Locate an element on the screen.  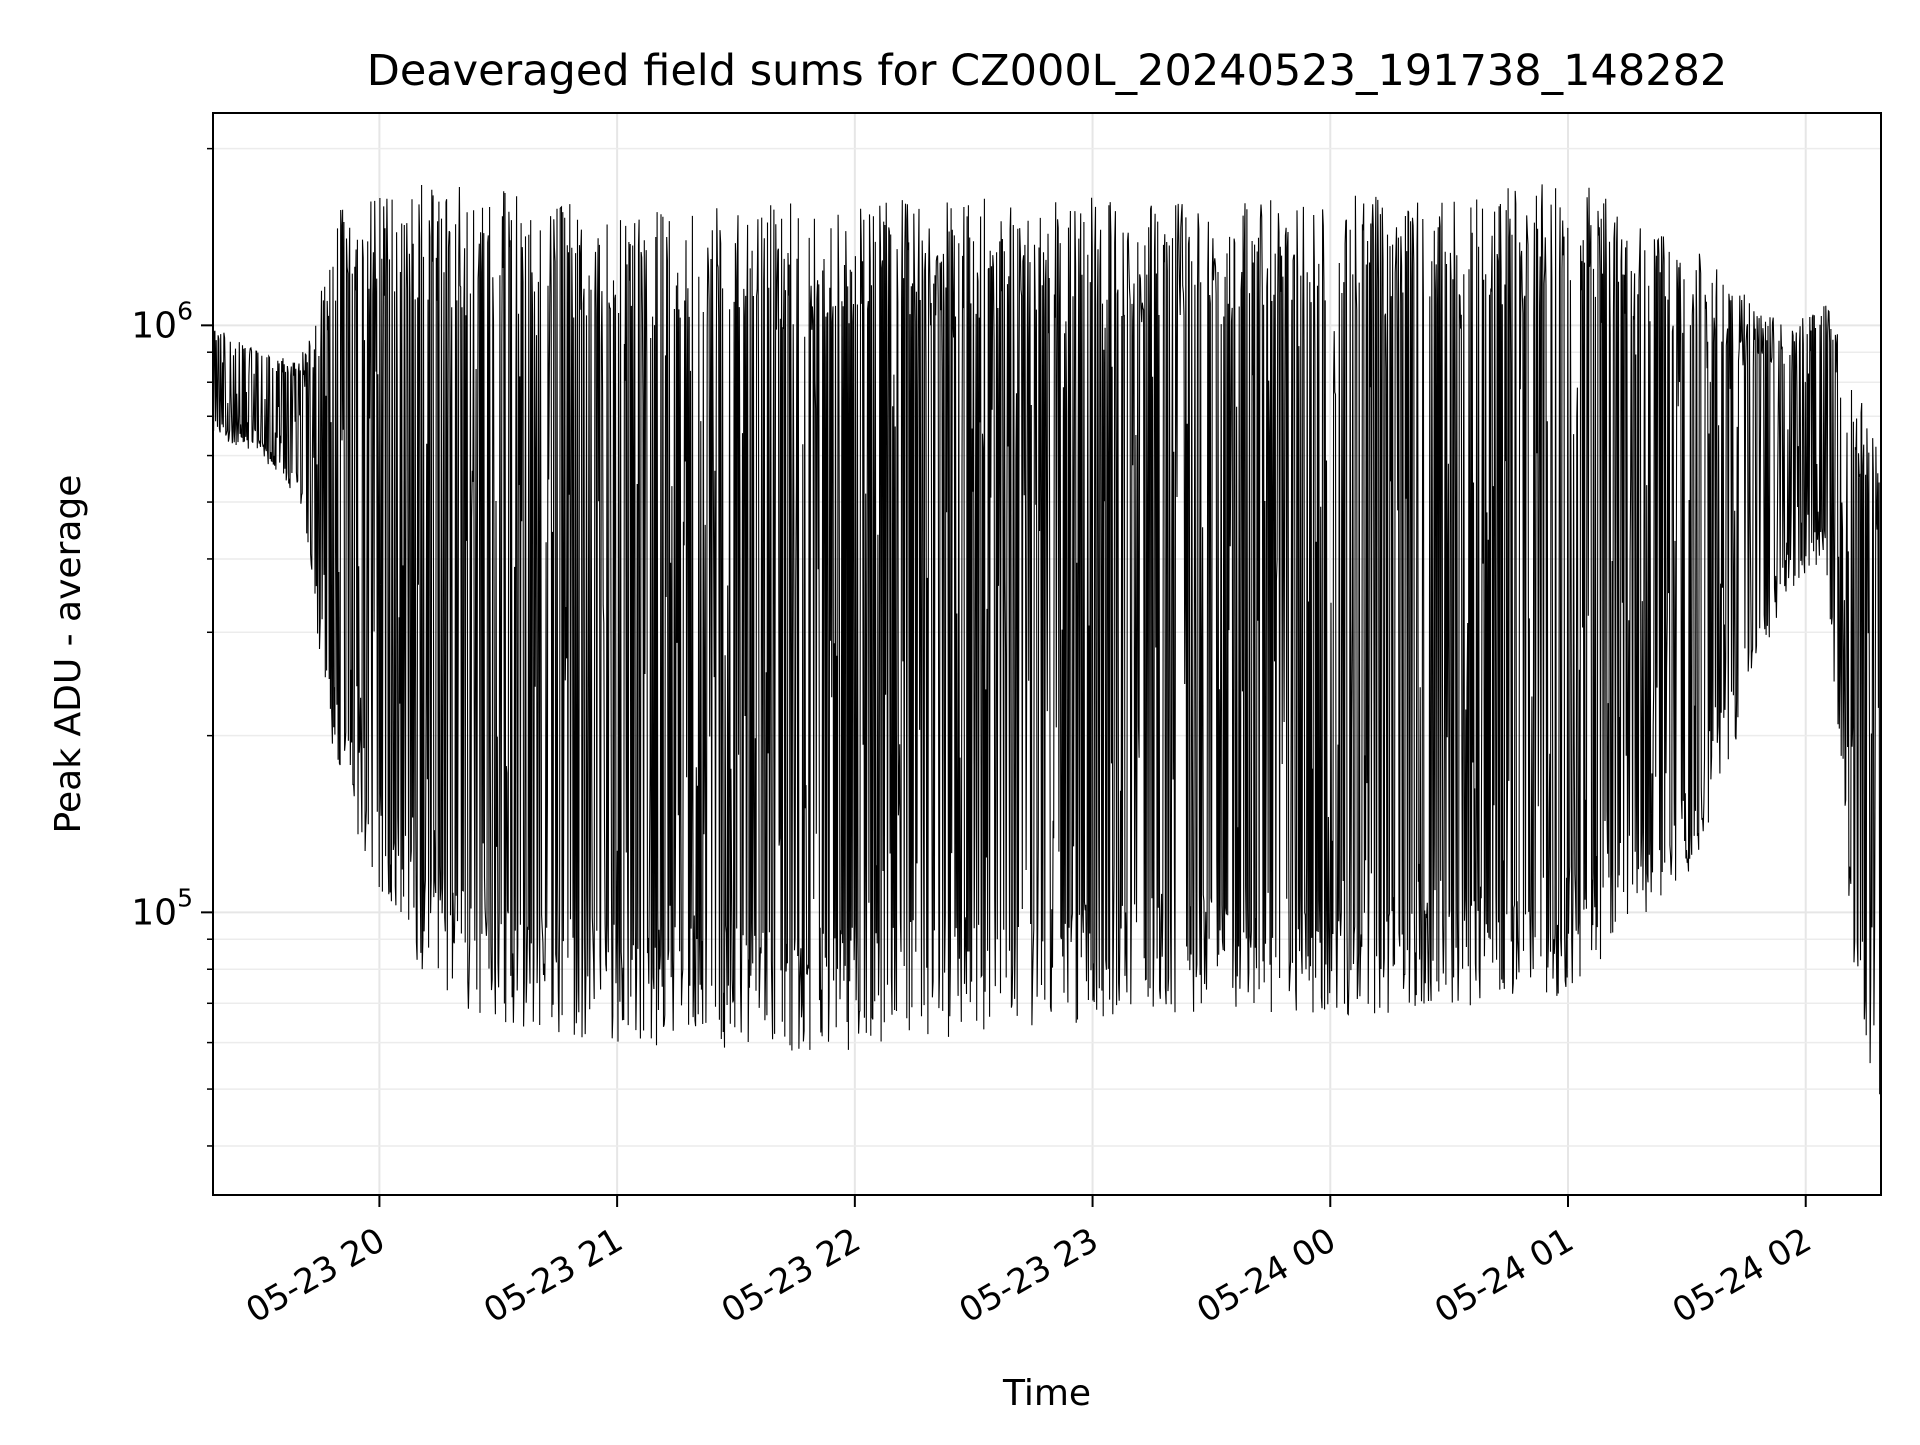
y-axis-label: Peak ADU - average is located at coordinates (68, 654).